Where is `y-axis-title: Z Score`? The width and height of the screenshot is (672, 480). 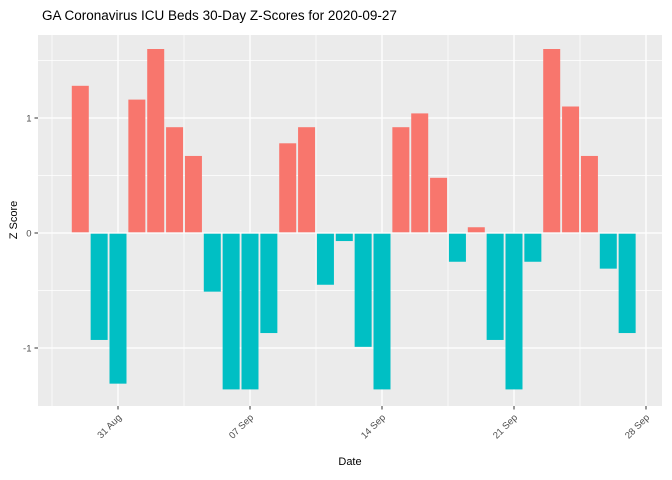 y-axis-title: Z Score is located at coordinates (14, 220).